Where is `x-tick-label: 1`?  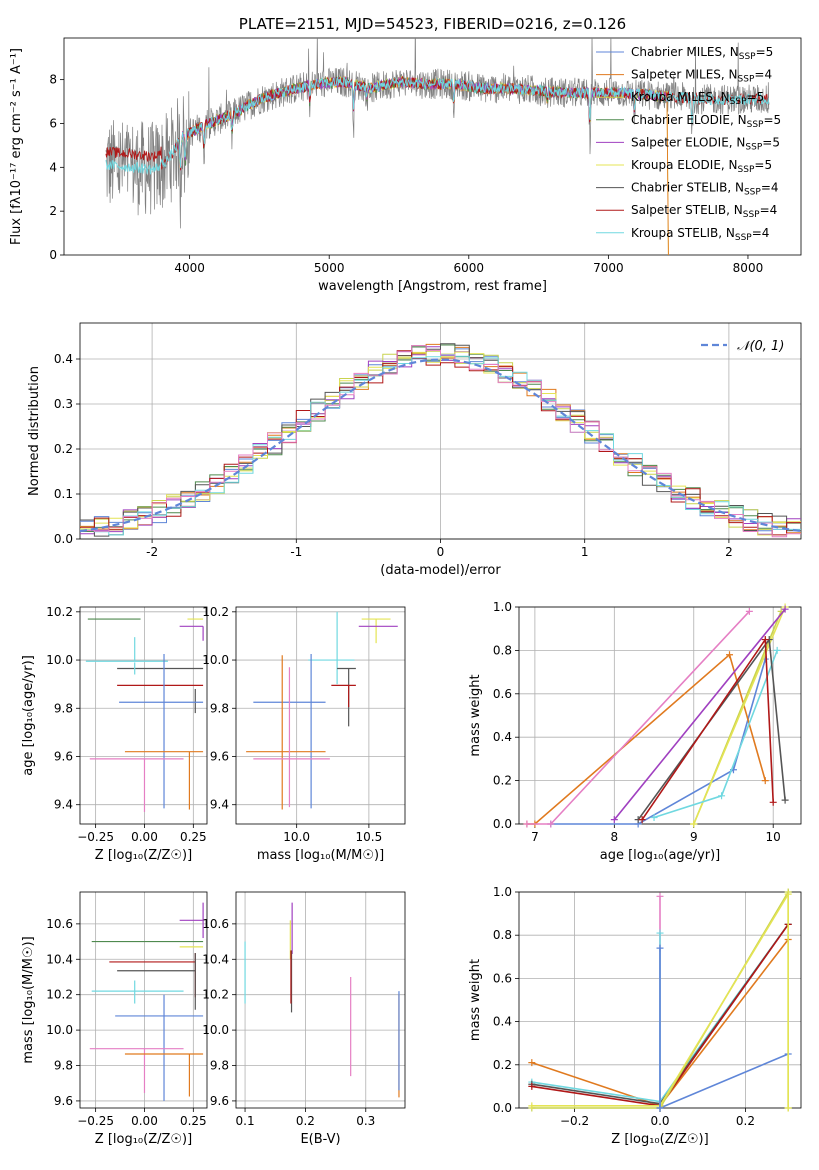
x-tick-label: 1 is located at coordinates (585, 552).